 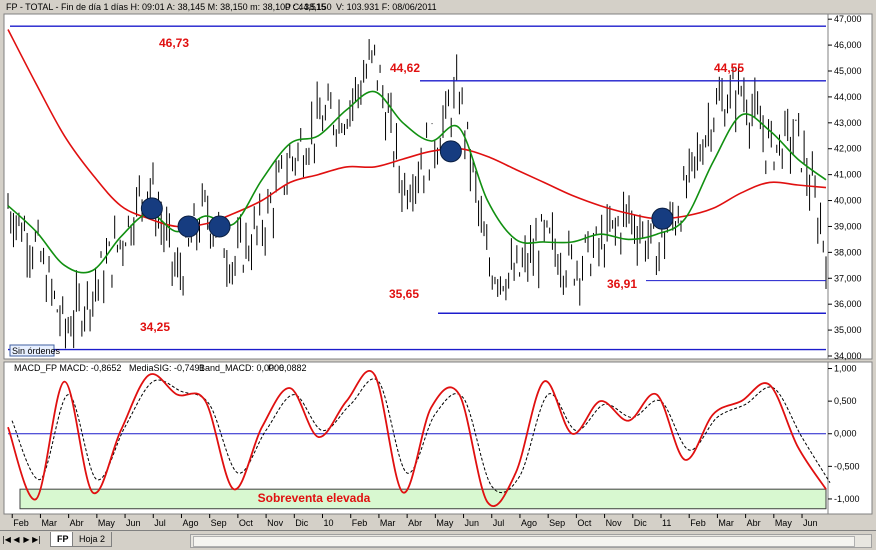 I want to click on level-annotation: 35,65, so click(x=404, y=294).